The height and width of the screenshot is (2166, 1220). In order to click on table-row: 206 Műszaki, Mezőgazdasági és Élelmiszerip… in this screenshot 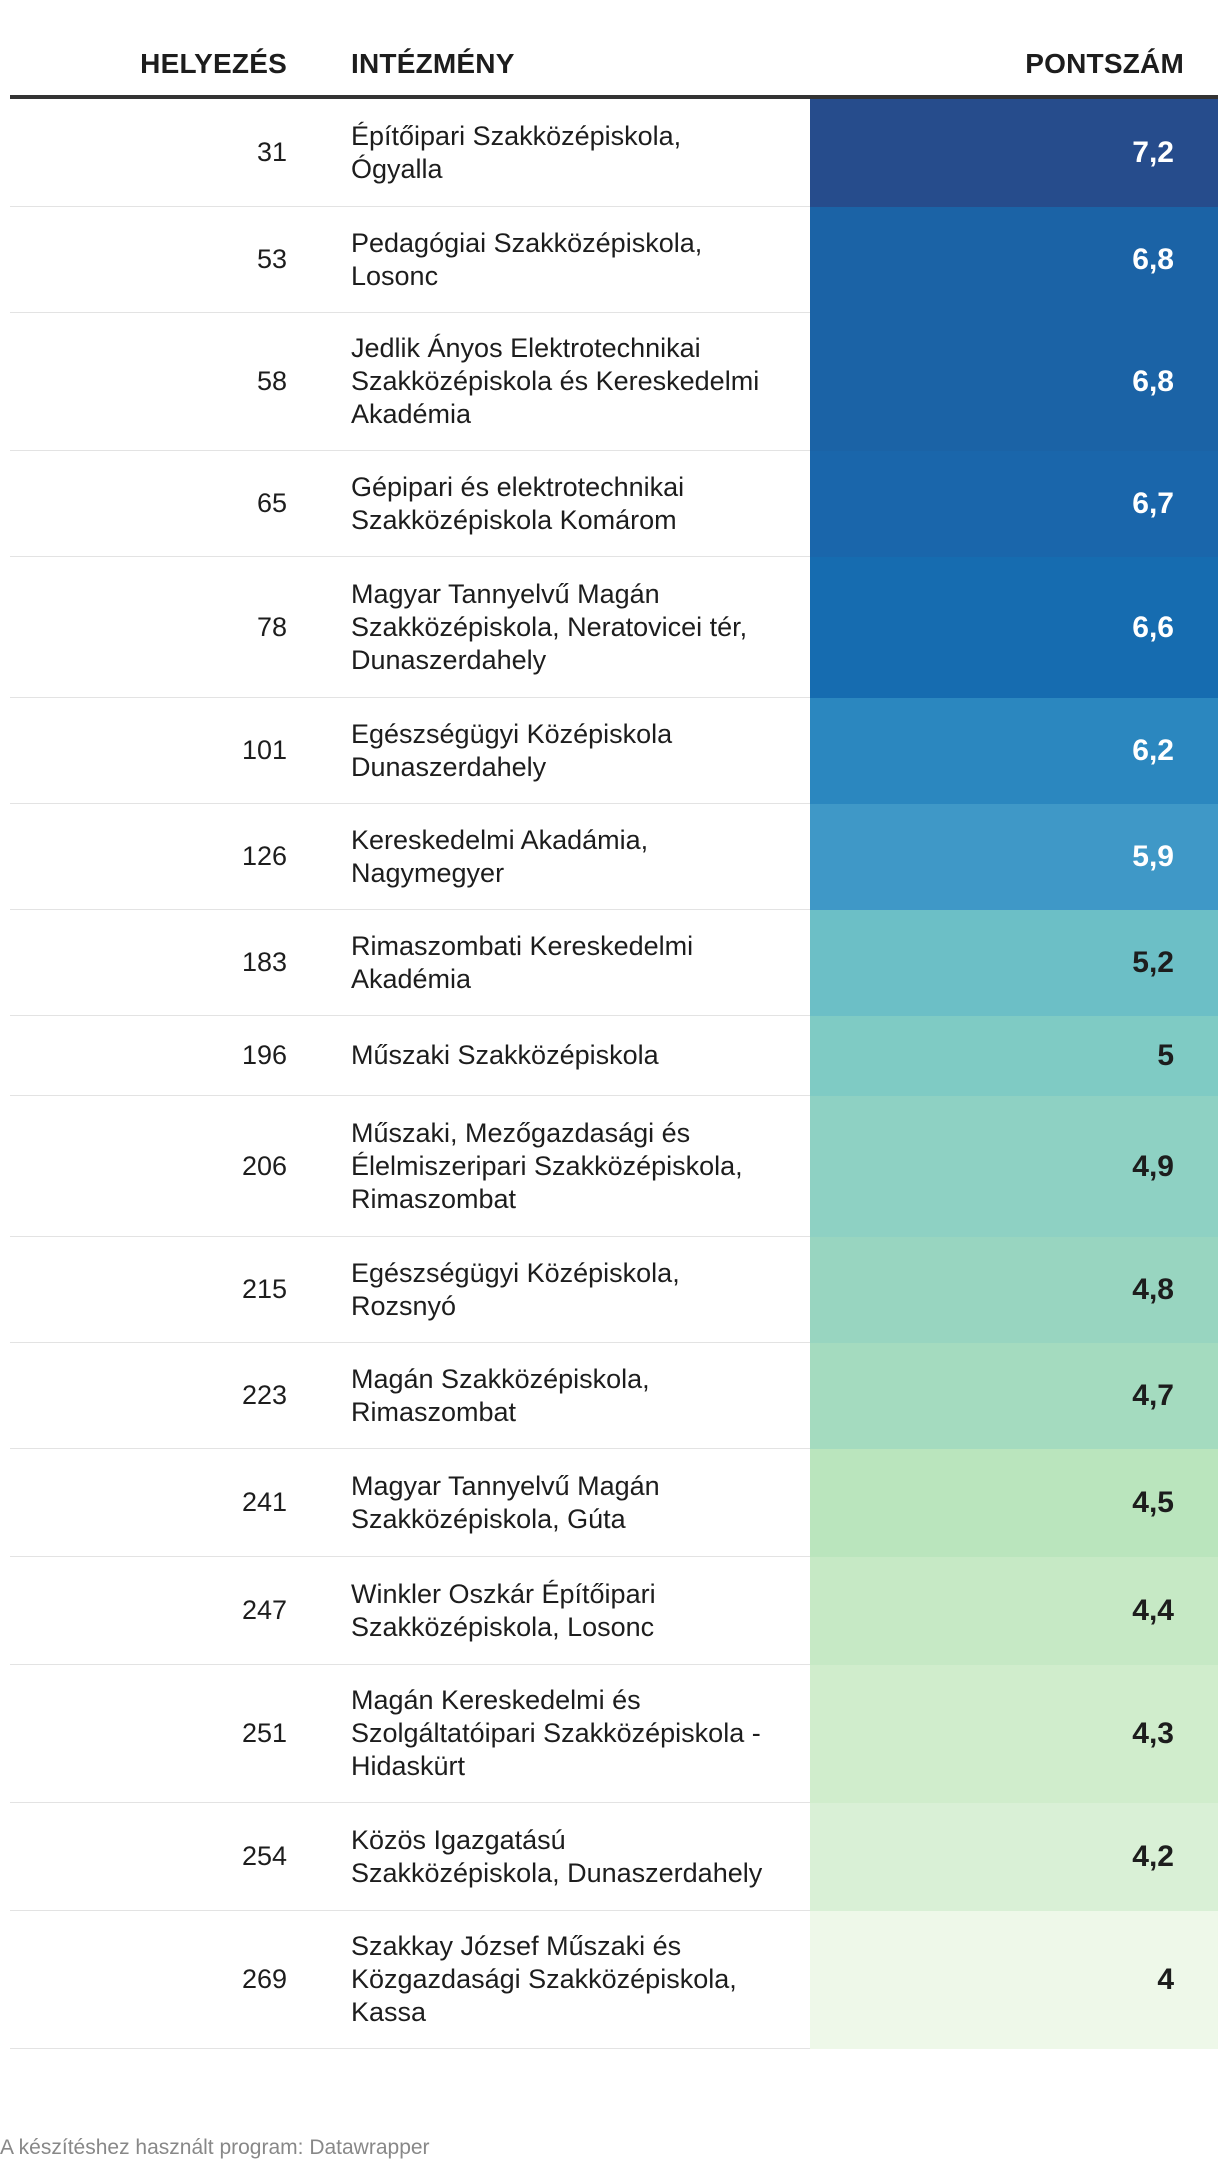, I will do `click(614, 1166)`.